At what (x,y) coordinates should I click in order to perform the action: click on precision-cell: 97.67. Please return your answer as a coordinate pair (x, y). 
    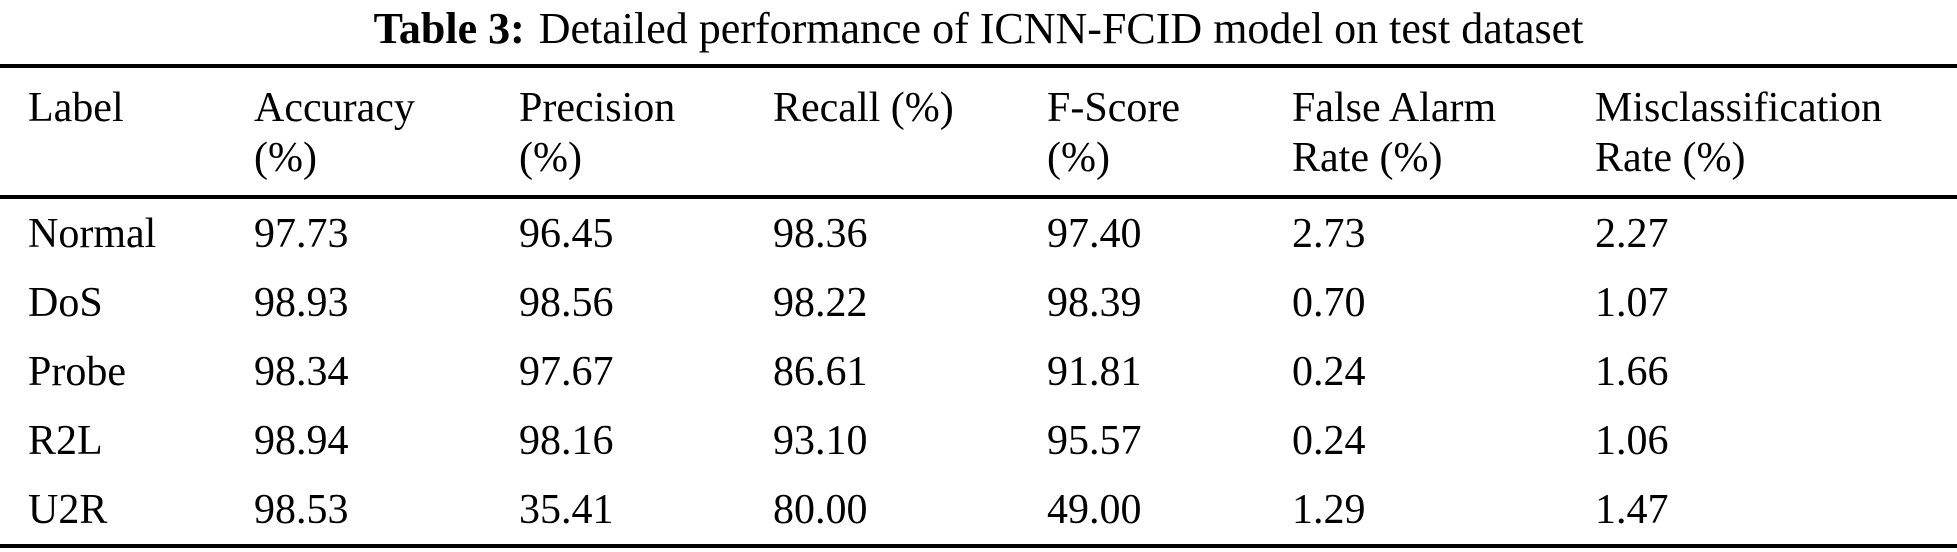
    Looking at the image, I should click on (566, 371).